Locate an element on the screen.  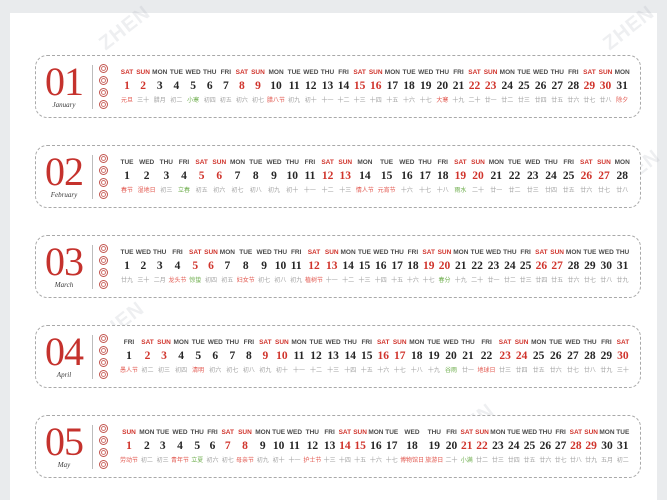
day-cell: WED 9 初九 is located at coordinates (273, 176).